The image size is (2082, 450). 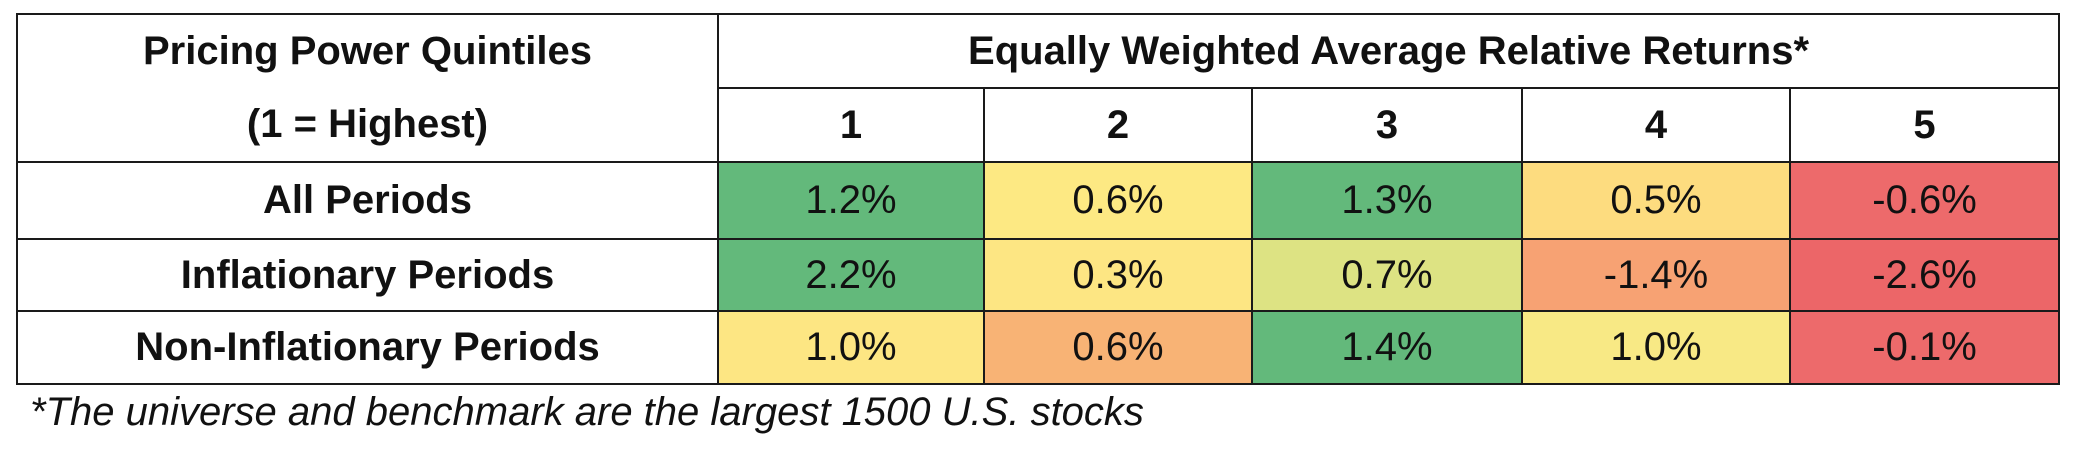 What do you see at coordinates (367, 51) in the screenshot?
I see `row-header-line: Pricing Power Quintiles` at bounding box center [367, 51].